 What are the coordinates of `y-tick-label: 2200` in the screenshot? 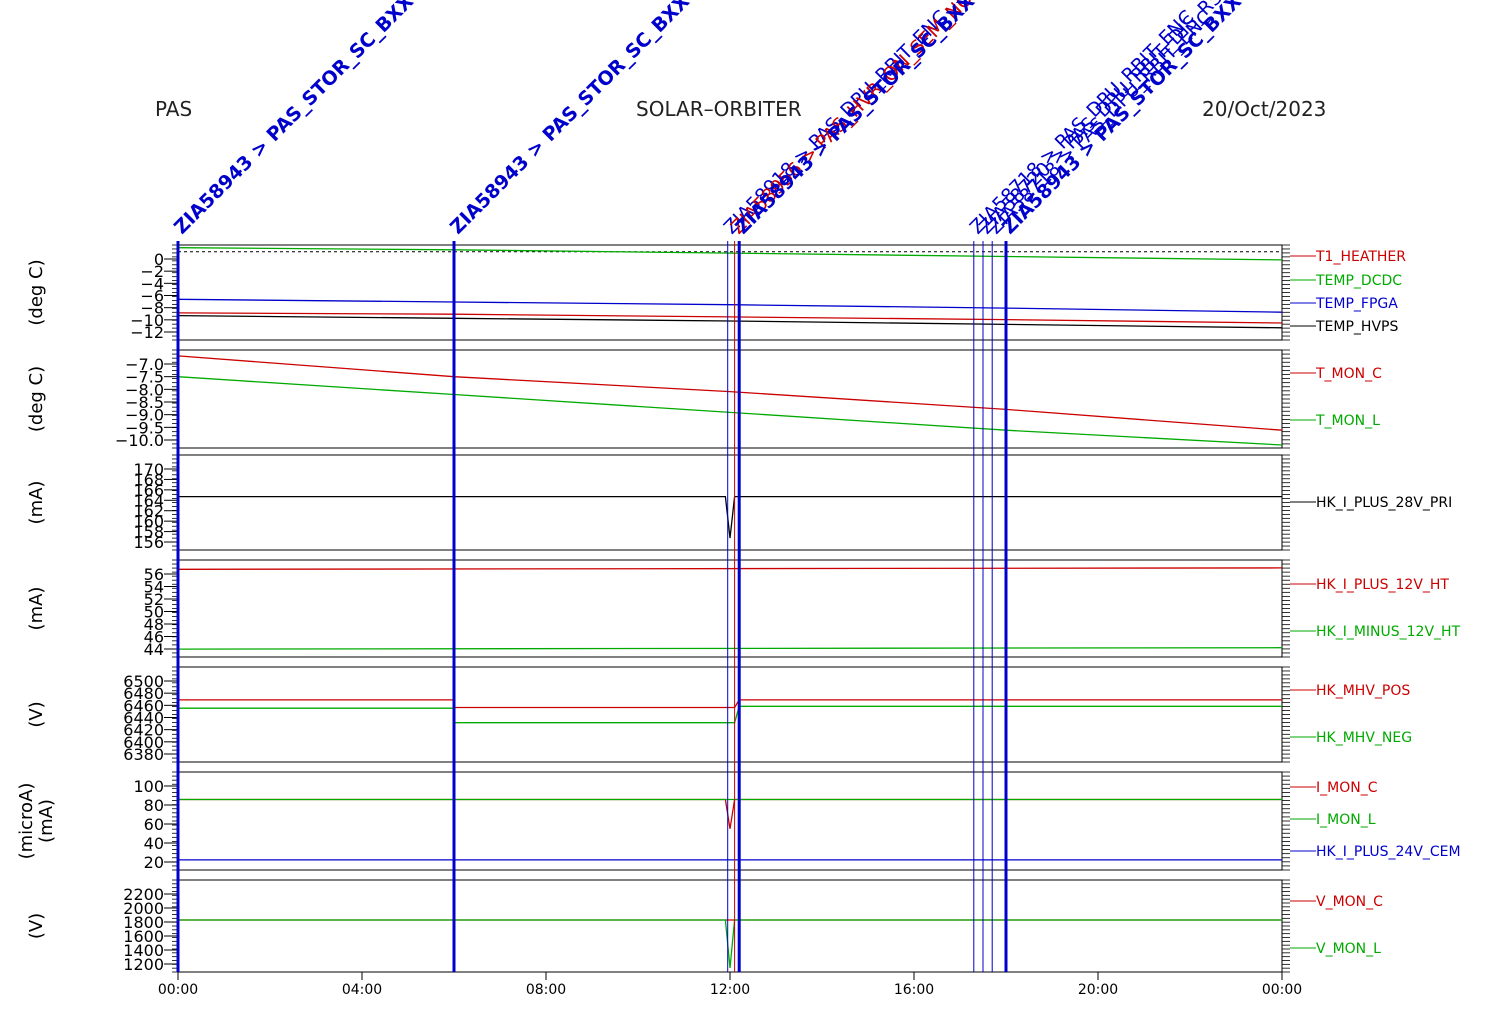 It's located at (143, 894).